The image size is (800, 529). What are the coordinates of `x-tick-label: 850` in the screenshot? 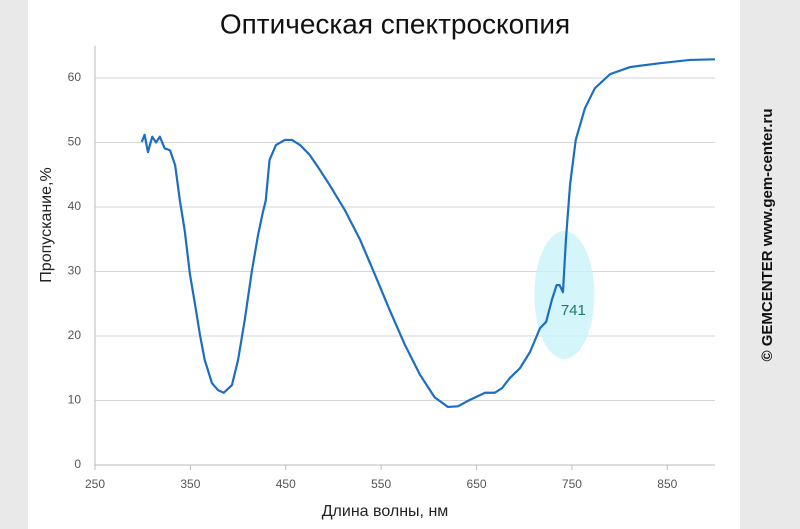 It's located at (667, 484).